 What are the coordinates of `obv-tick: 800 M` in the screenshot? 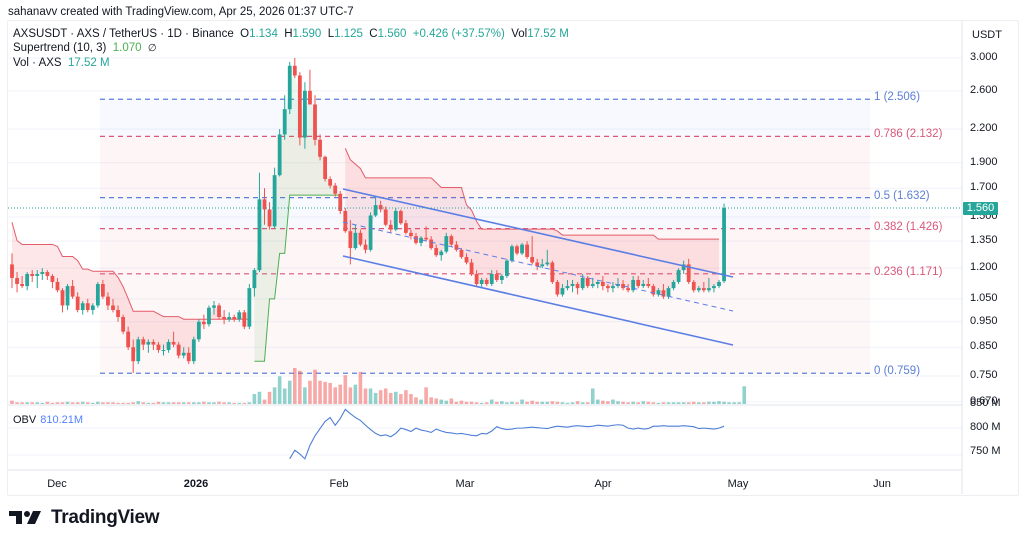 It's located at (985, 427).